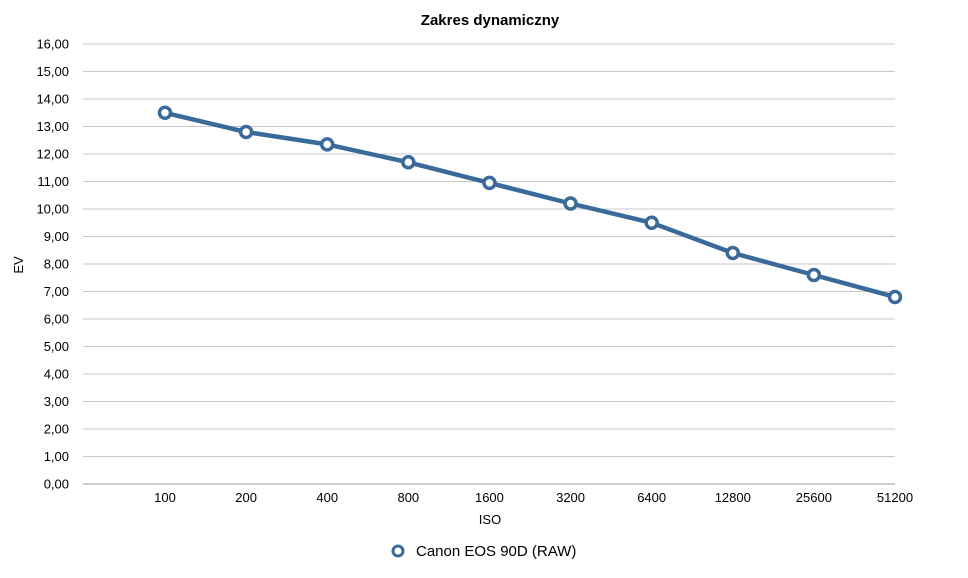  What do you see at coordinates (408, 497) in the screenshot?
I see `x-tick-label: 800` at bounding box center [408, 497].